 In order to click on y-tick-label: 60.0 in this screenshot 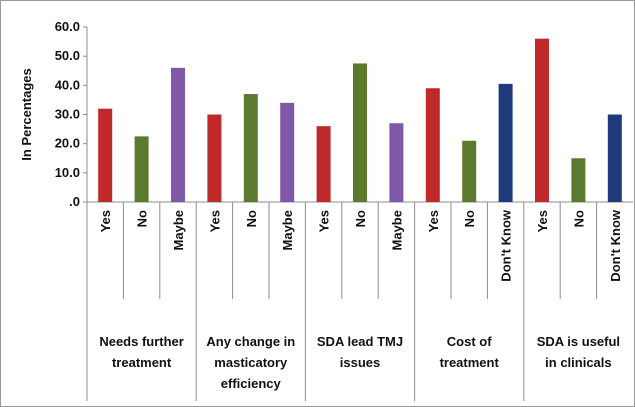, I will do `click(67, 26)`.